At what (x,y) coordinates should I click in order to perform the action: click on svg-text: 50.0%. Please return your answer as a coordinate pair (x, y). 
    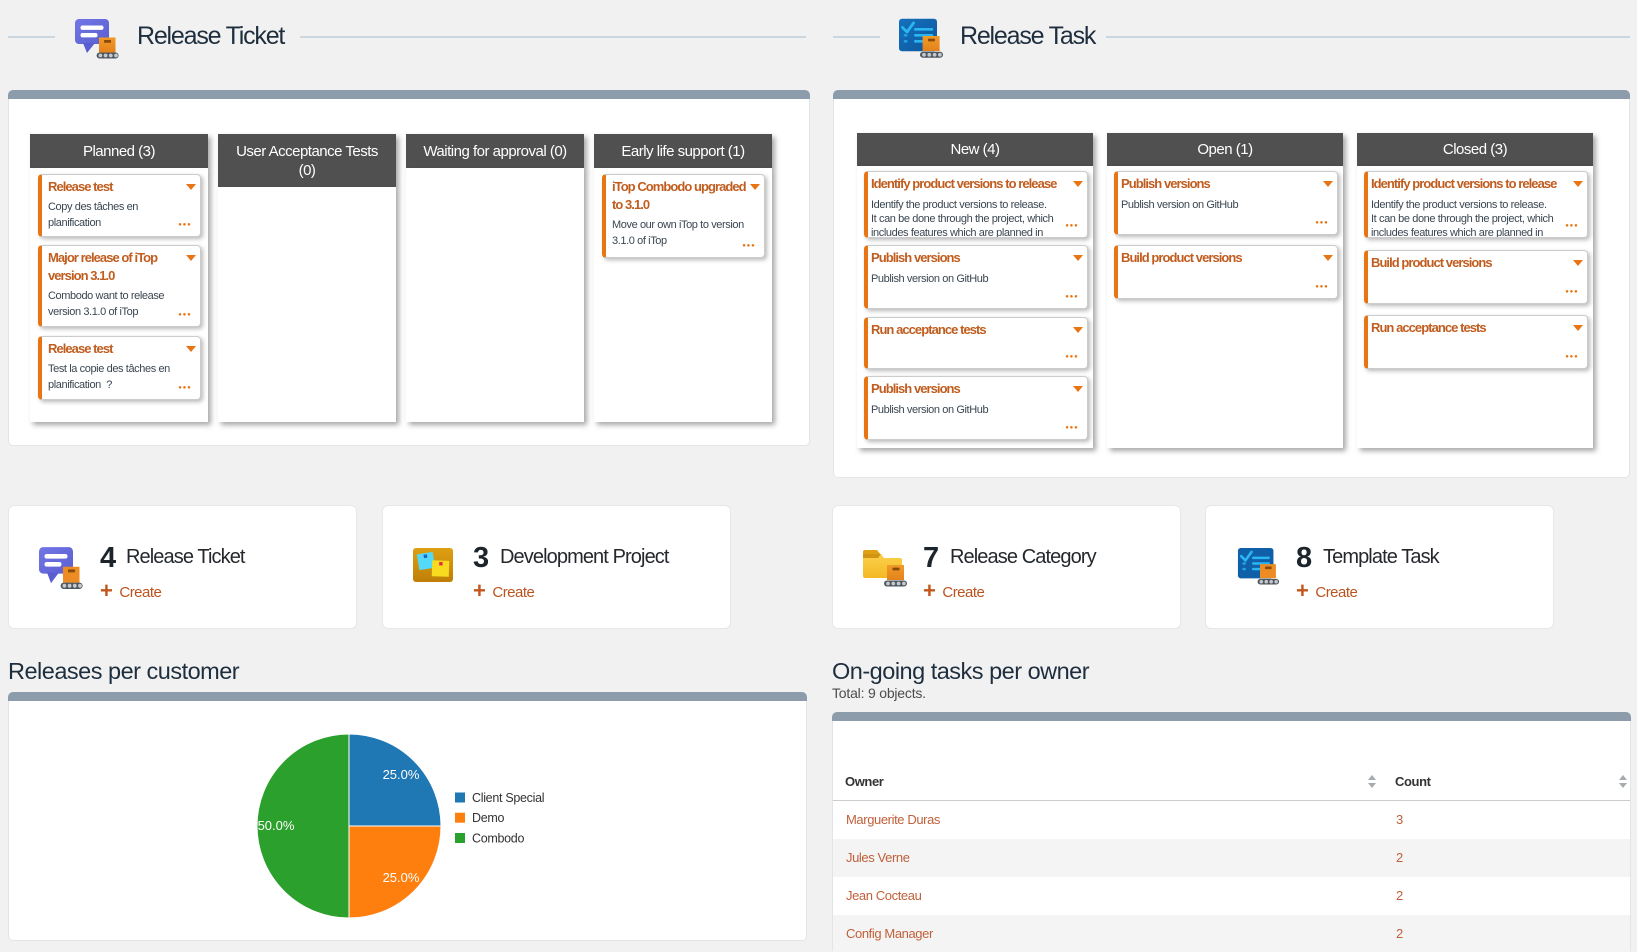
    Looking at the image, I should click on (276, 825).